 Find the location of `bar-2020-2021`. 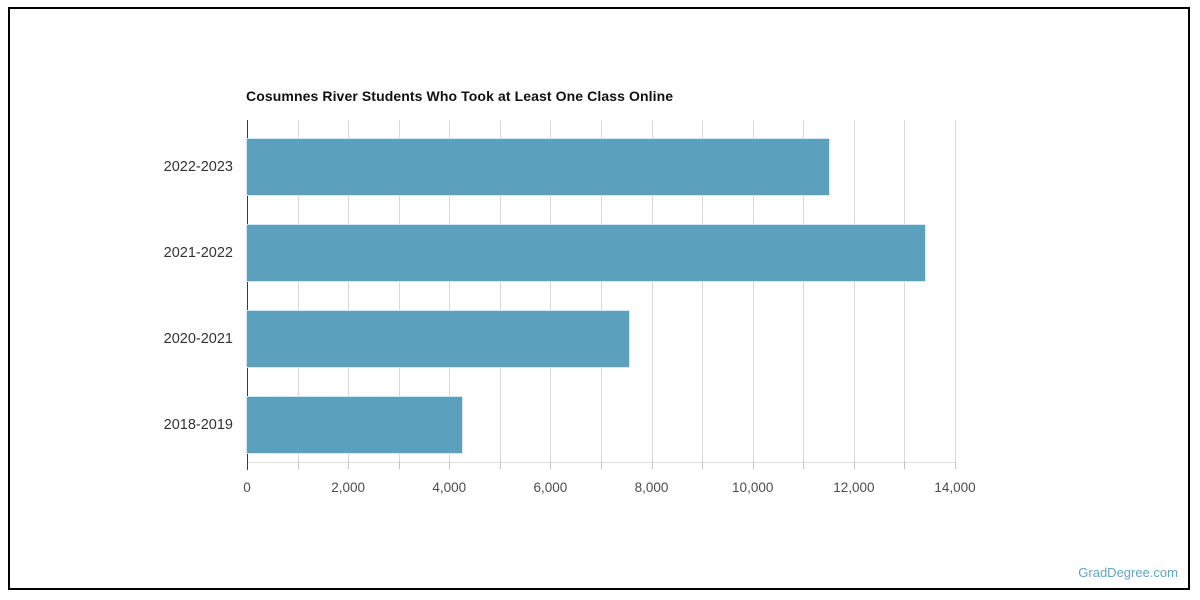

bar-2020-2021 is located at coordinates (438, 339).